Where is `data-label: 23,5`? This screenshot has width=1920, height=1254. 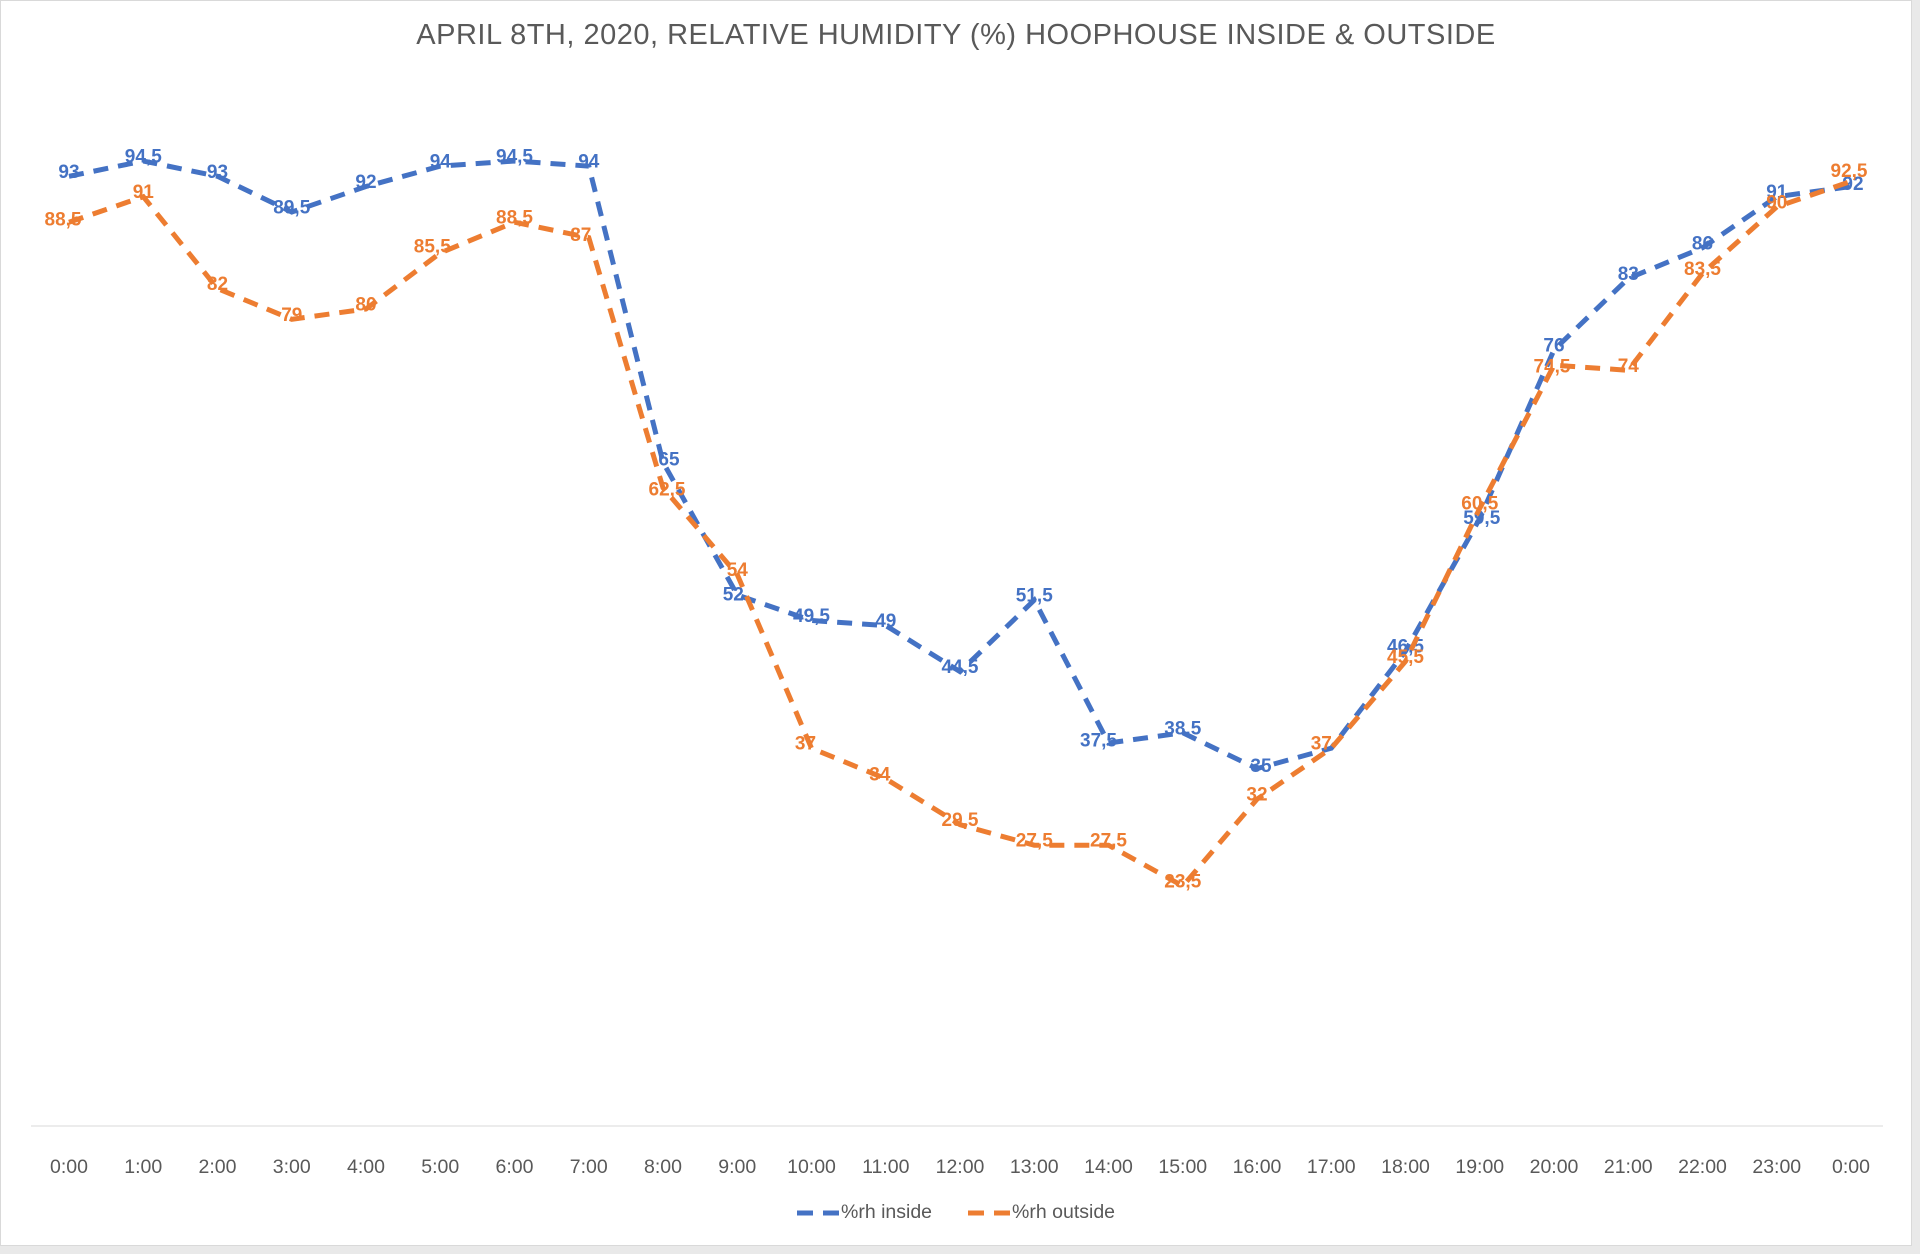 data-label: 23,5 is located at coordinates (1182, 882).